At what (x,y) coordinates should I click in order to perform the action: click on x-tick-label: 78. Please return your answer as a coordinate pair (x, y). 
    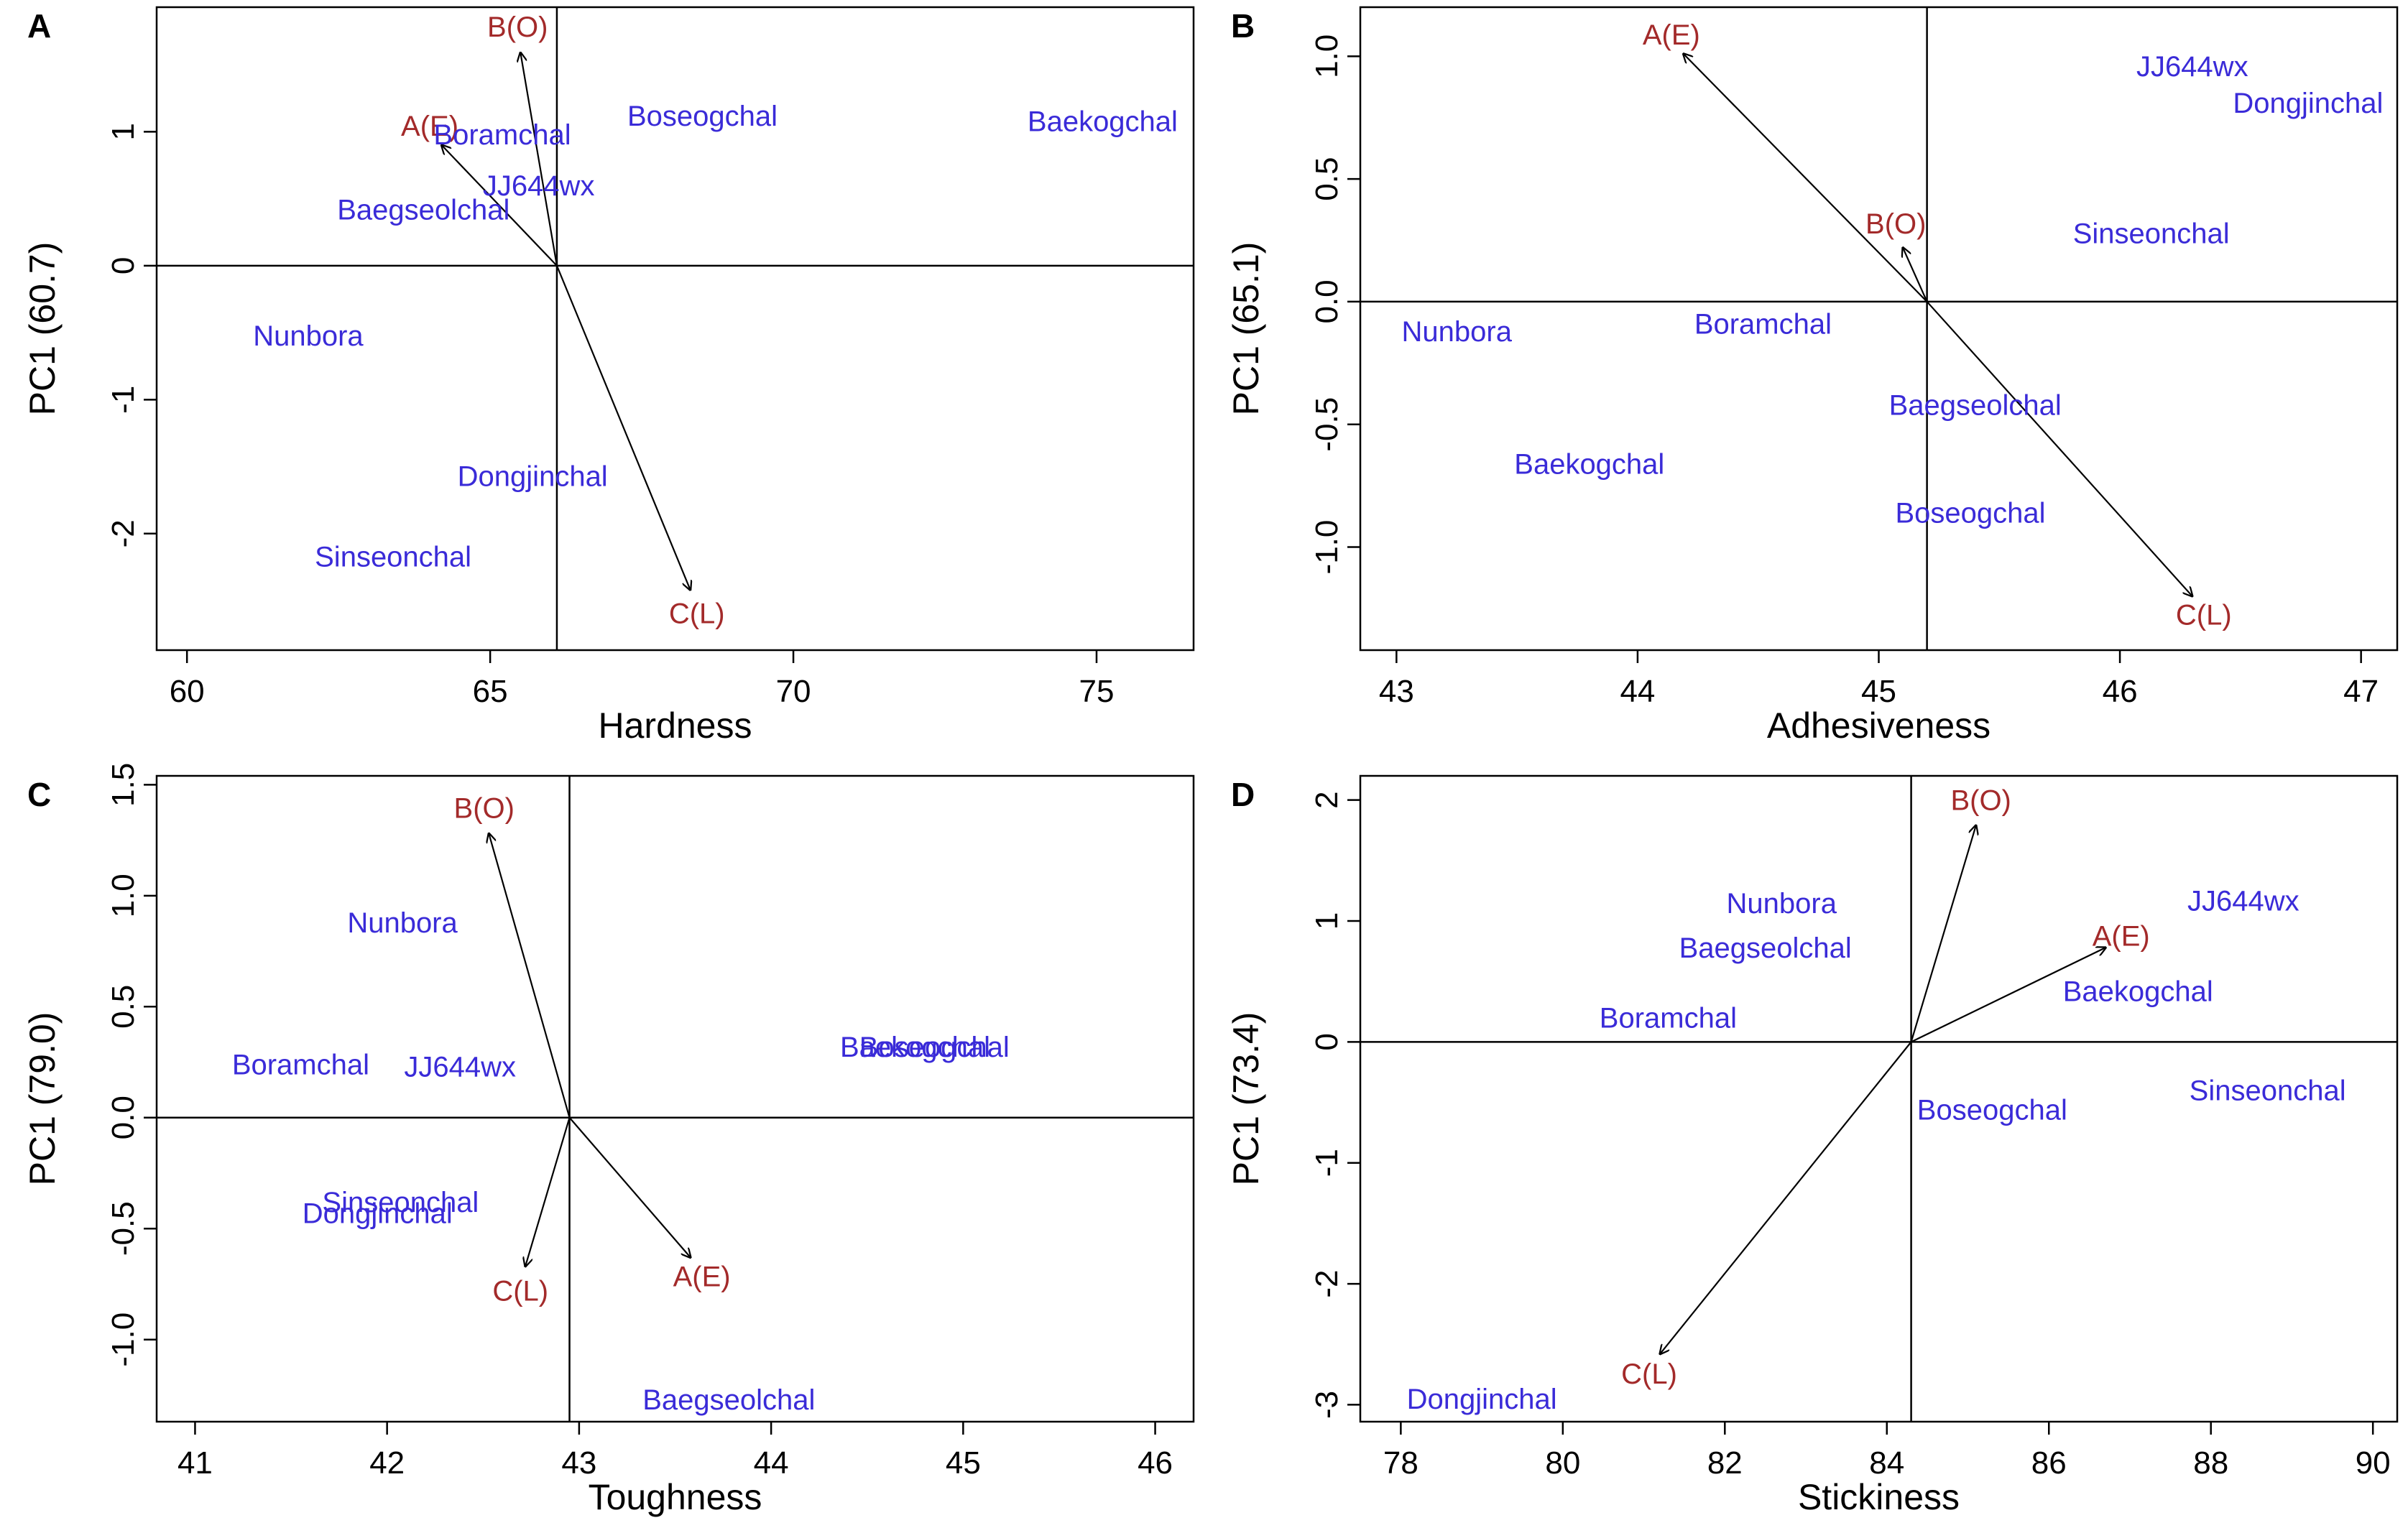
    Looking at the image, I should click on (1400, 1463).